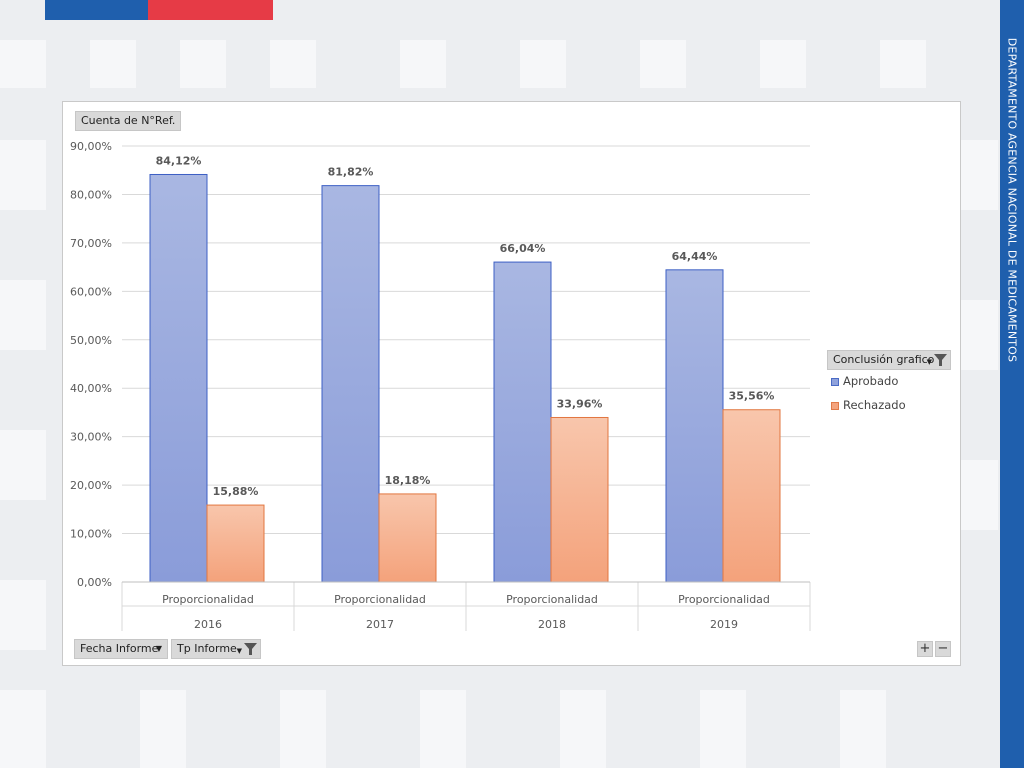  Describe the element at coordinates (694, 426) in the screenshot. I see `bar-aprobado-2019` at that location.